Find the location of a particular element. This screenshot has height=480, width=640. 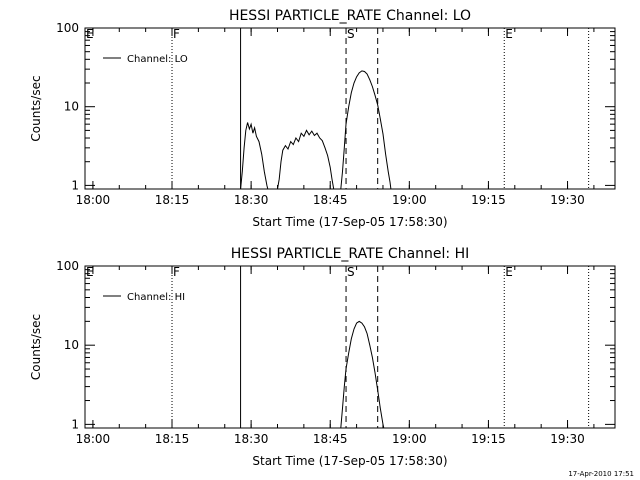

legend-label: Channel: HI is located at coordinates (156, 297).